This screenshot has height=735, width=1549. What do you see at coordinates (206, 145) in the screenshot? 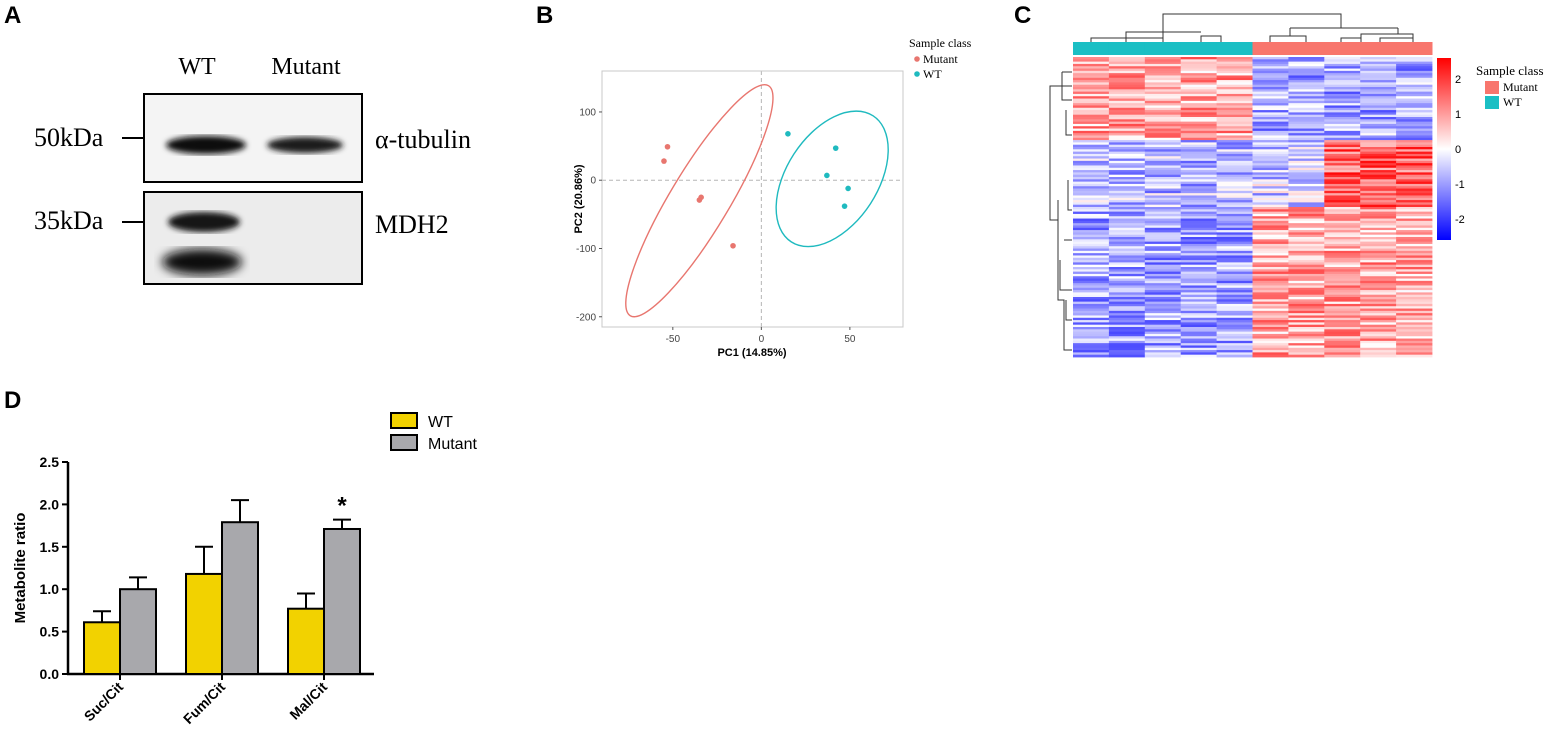
I see `band-tubulin-wt` at bounding box center [206, 145].